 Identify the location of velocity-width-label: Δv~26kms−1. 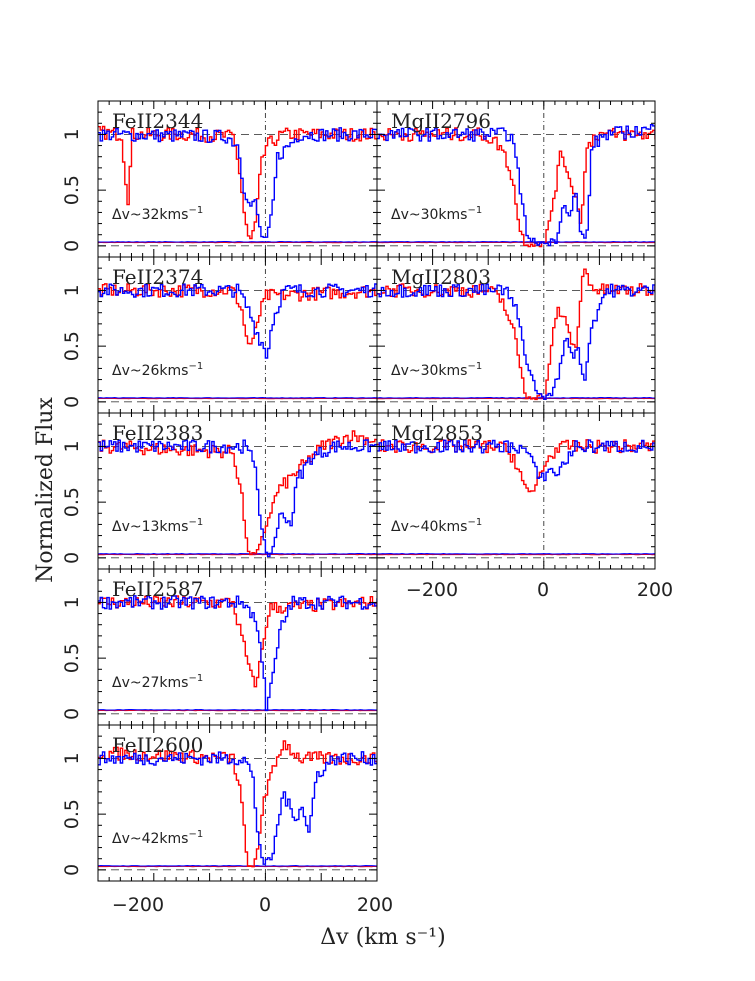
(157, 370).